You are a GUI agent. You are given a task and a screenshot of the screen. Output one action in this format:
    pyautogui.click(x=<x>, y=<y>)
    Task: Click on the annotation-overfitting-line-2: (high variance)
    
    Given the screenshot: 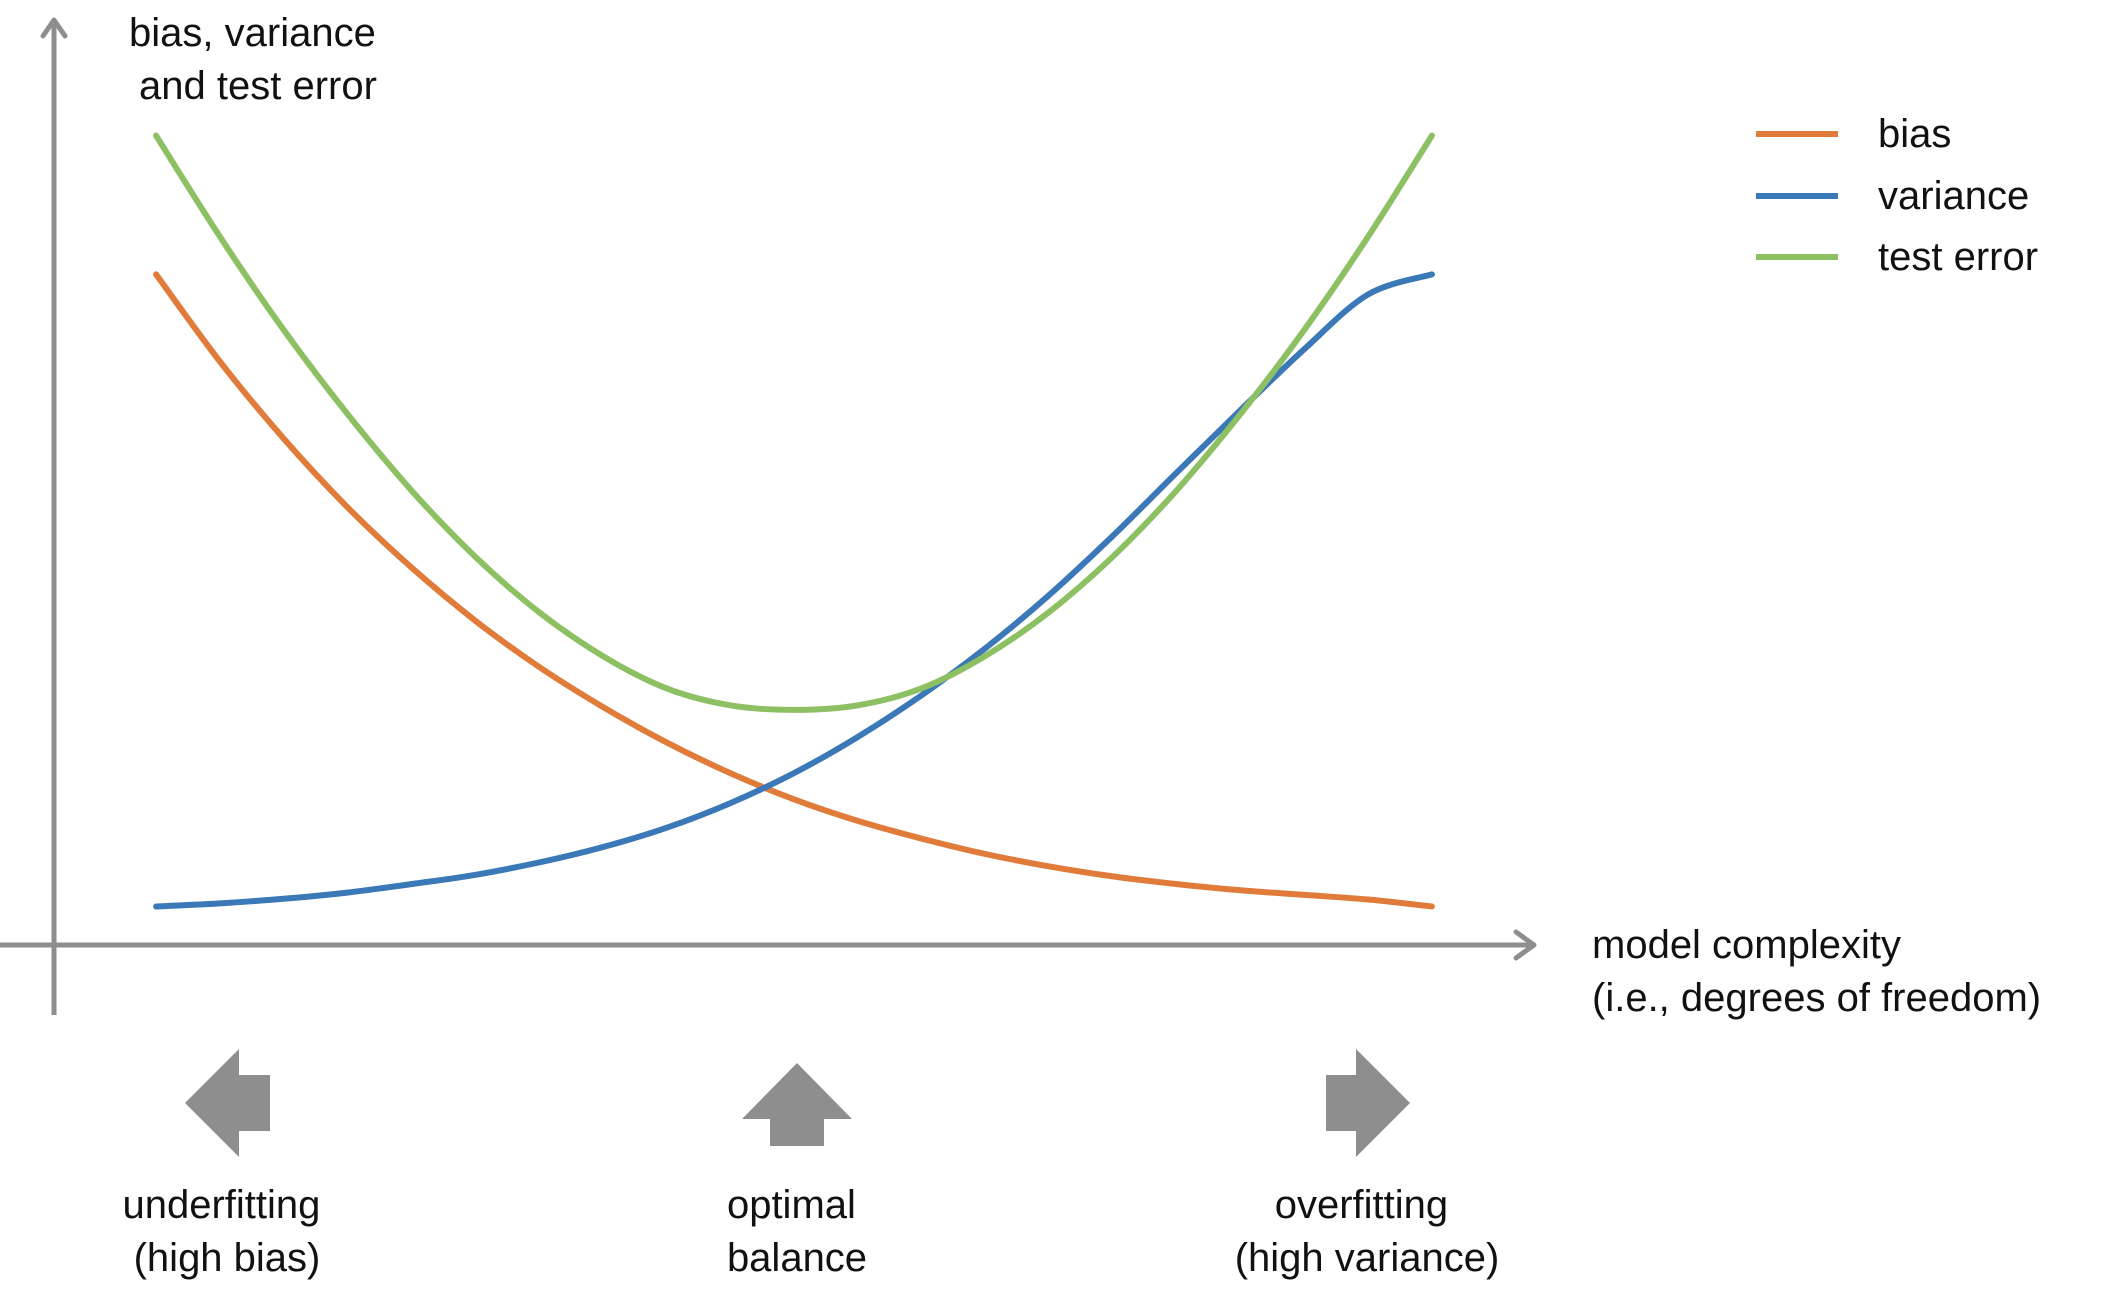 What is the action you would take?
    pyautogui.click(x=1367, y=1258)
    